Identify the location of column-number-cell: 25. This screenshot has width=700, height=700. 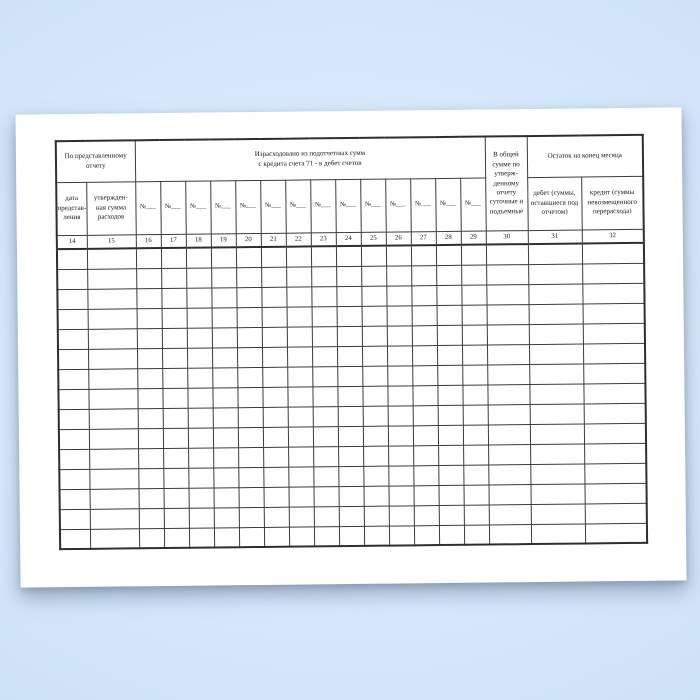
(373, 238).